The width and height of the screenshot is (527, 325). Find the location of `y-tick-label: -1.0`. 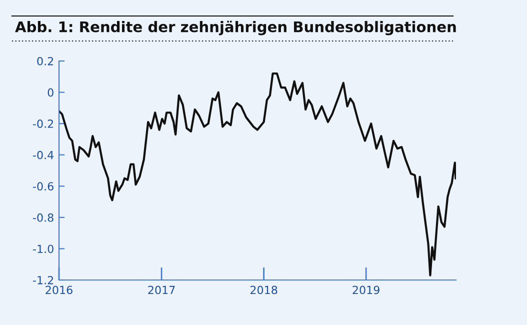

y-tick-label: -1.0 is located at coordinates (43, 249).